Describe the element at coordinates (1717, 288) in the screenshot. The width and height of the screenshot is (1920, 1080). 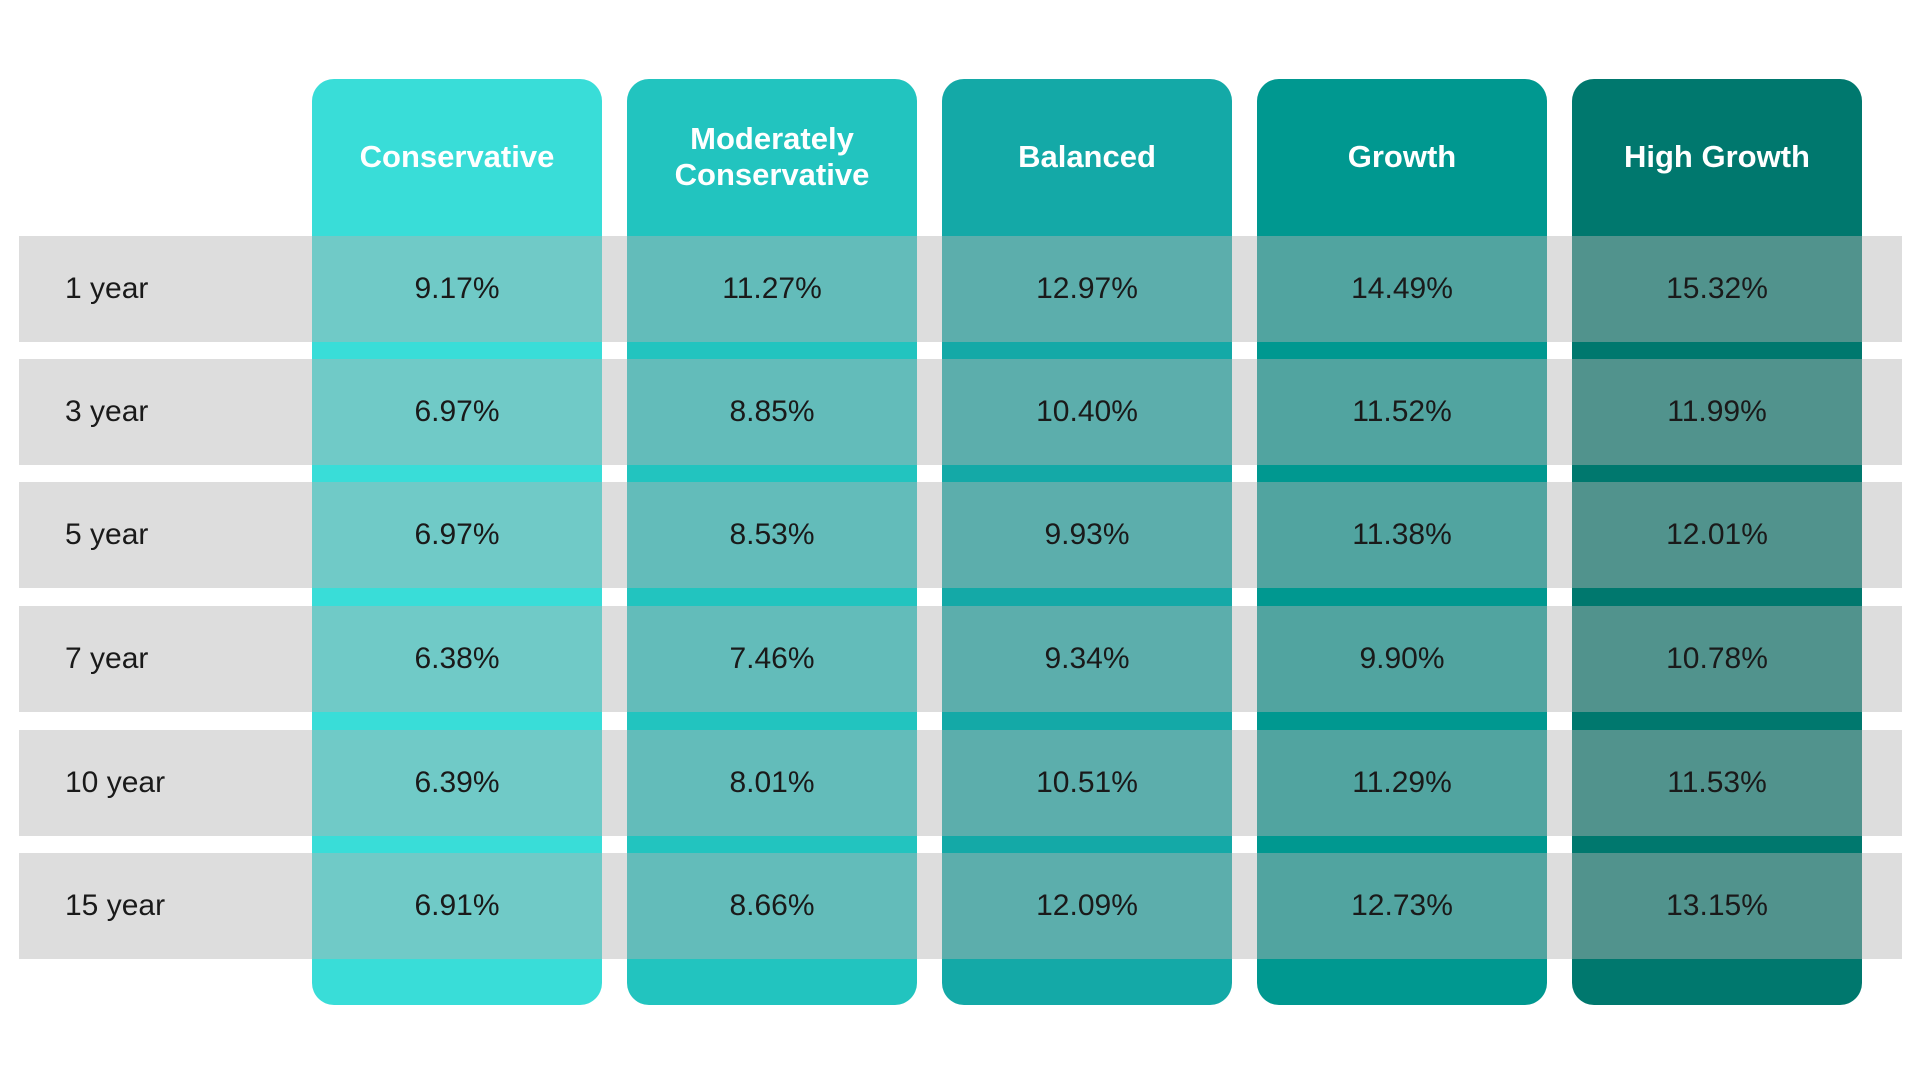
I see `table-cell: 15.32%` at that location.